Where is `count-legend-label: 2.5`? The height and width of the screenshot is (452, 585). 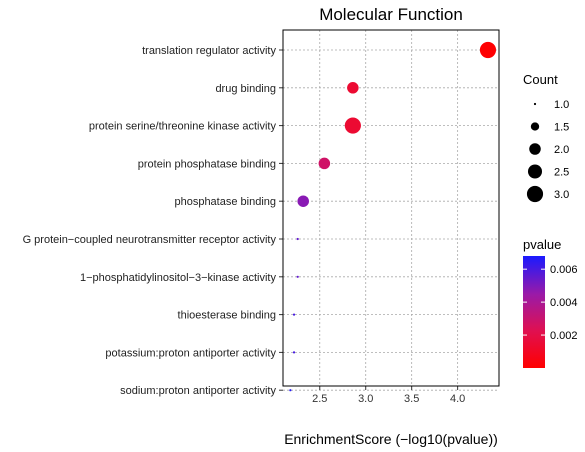 count-legend-label: 2.5 is located at coordinates (561, 173).